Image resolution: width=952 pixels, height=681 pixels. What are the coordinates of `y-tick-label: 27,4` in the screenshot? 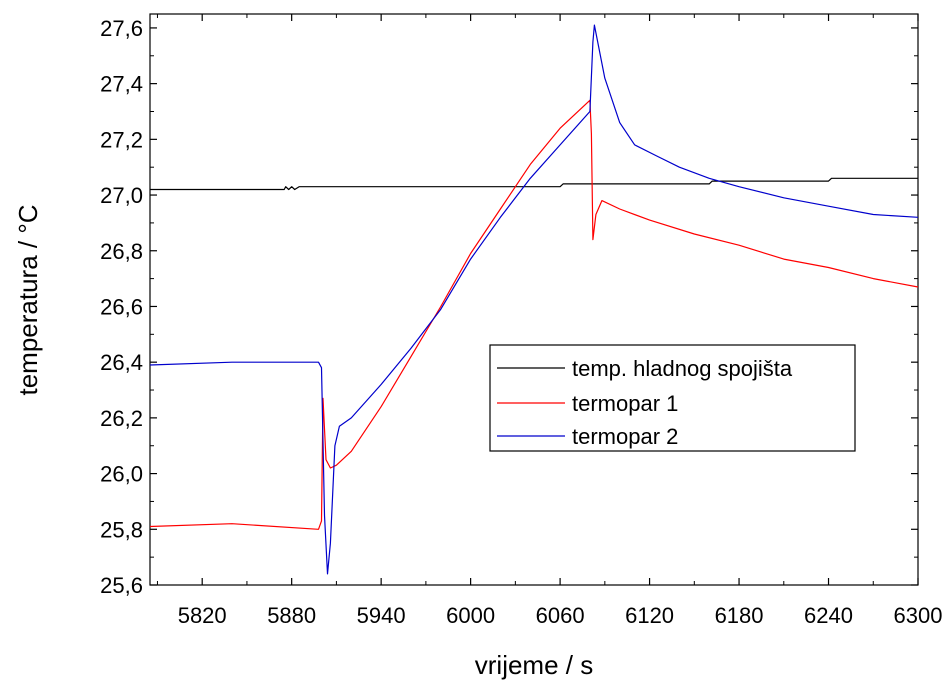 It's located at (121, 84).